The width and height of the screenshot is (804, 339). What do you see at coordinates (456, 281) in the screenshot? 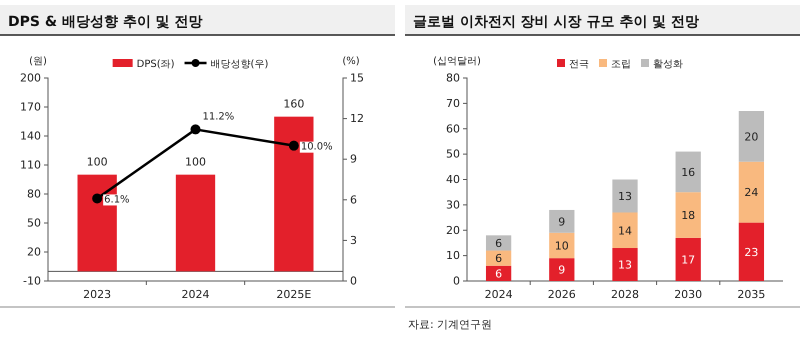
I see `y-tick-label: 0` at bounding box center [456, 281].